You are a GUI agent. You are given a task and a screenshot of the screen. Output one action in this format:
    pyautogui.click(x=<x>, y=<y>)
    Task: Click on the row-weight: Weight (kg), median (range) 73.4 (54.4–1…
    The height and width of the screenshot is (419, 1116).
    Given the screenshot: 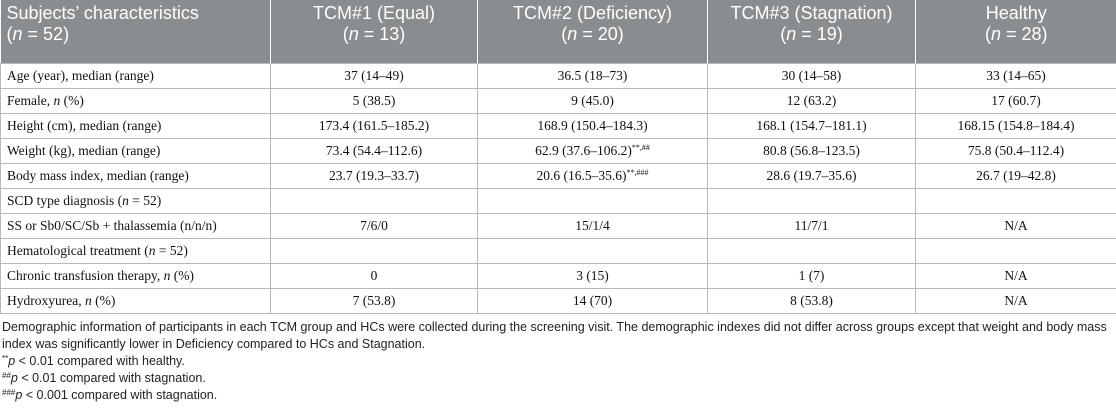 What is the action you would take?
    pyautogui.click(x=558, y=151)
    